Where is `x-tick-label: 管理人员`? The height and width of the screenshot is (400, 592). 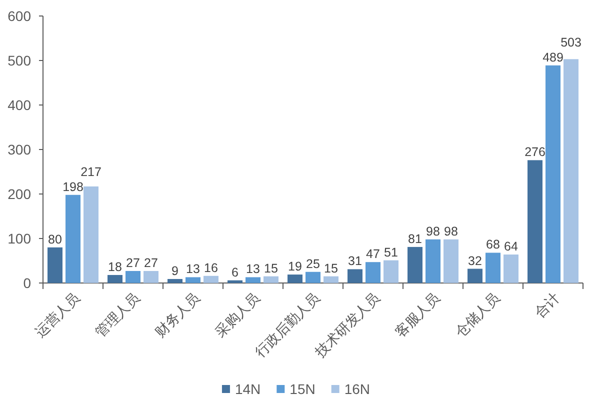
x-tick-label: 管理人员 is located at coordinates (117, 314).